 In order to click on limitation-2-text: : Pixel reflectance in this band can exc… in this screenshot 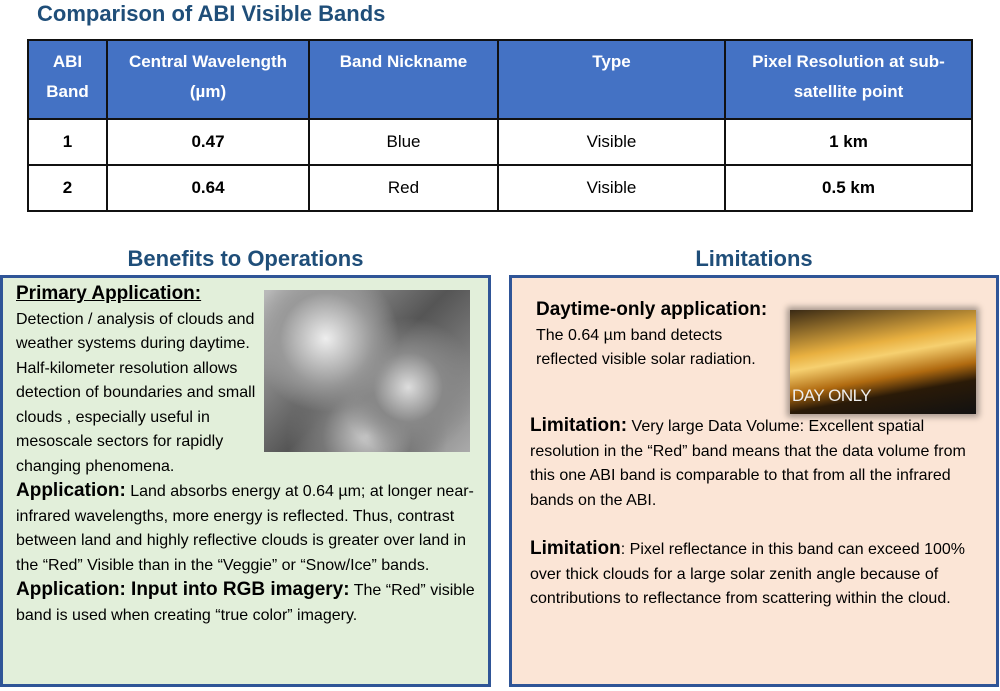, I will do `click(747, 574)`.